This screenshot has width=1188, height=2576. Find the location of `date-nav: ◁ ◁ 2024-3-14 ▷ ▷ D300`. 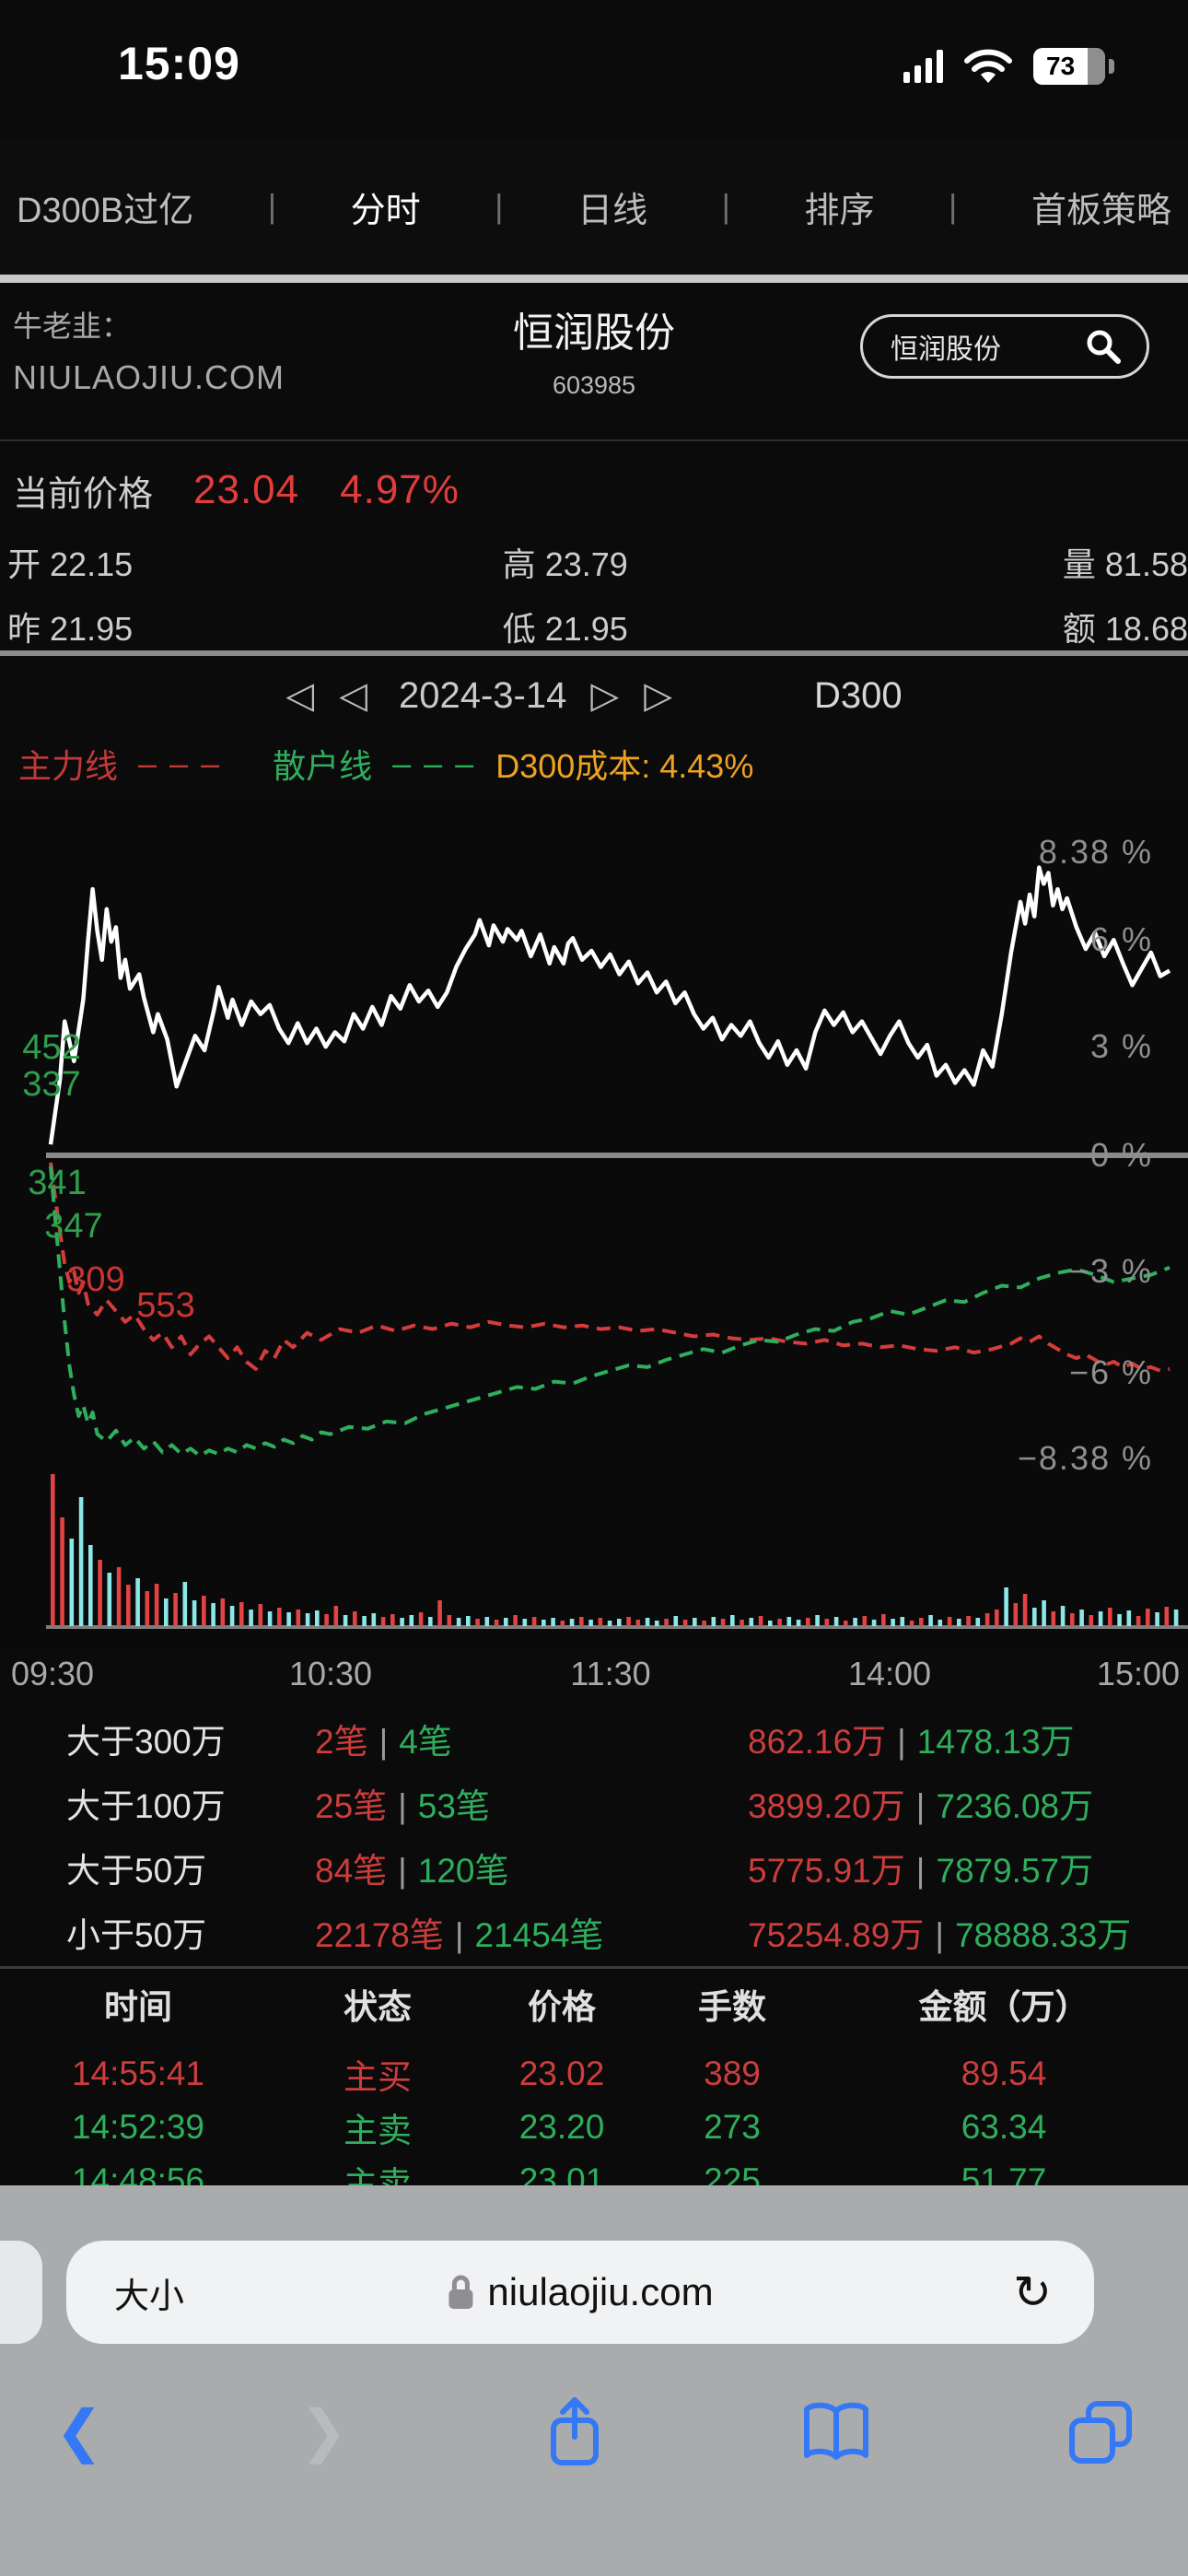

date-nav: ◁ ◁ 2024-3-14 ▷ ▷ D300 is located at coordinates (594, 696).